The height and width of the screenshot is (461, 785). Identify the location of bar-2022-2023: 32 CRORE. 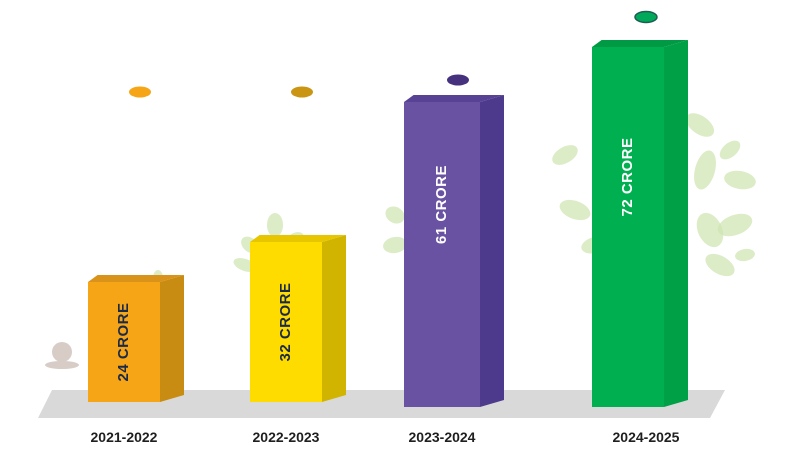
(298, 244).